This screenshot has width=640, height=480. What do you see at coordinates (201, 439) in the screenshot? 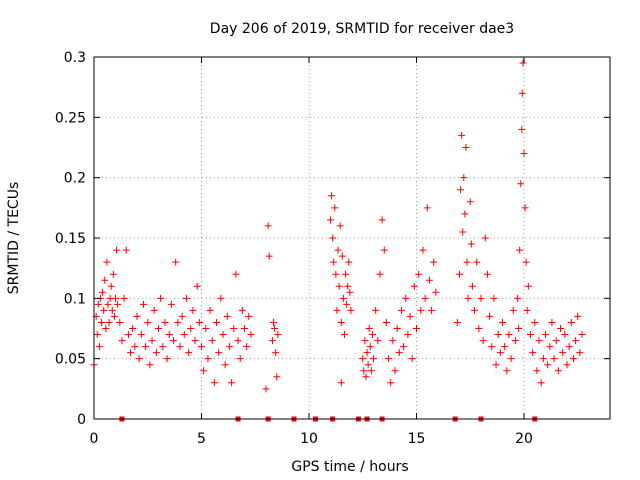
I see `x-tick-label: 5` at bounding box center [201, 439].